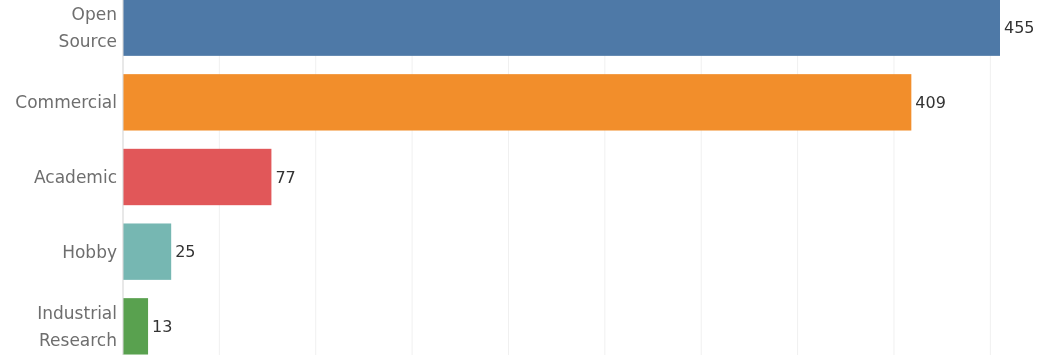 This screenshot has width=1054, height=355. Describe the element at coordinates (285, 177) in the screenshot. I see `data-label: 77` at that location.